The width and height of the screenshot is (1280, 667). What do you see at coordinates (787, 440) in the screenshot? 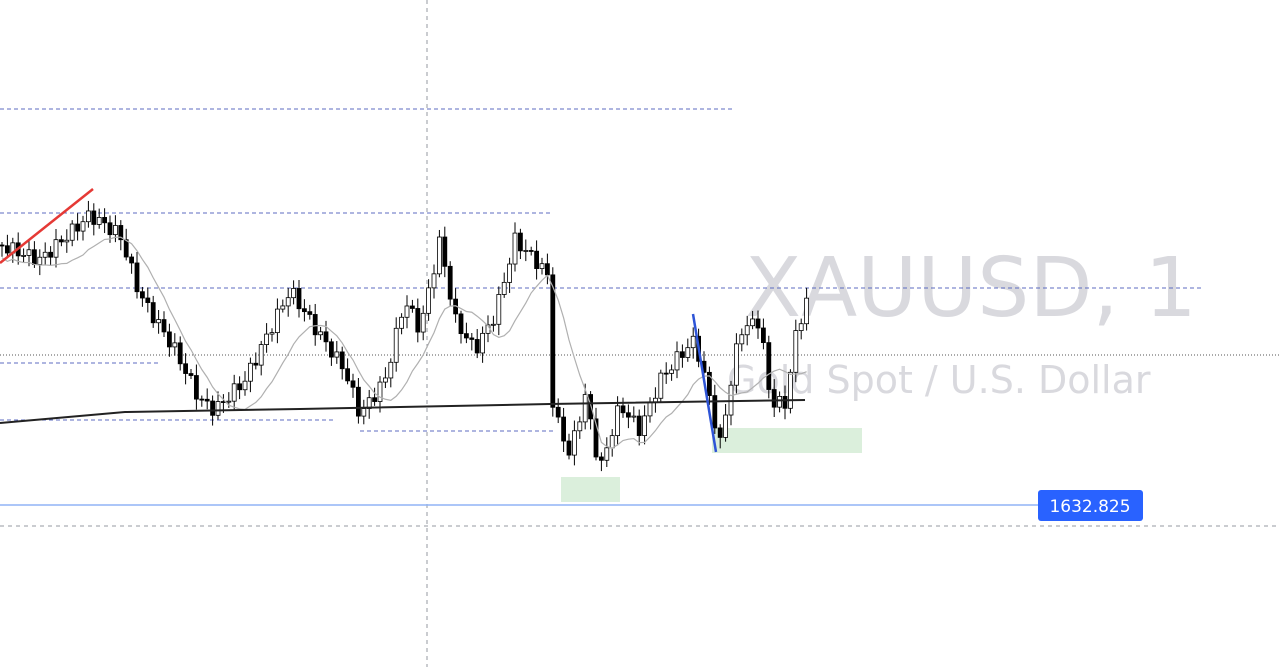
I see `demand-zone` at bounding box center [787, 440].